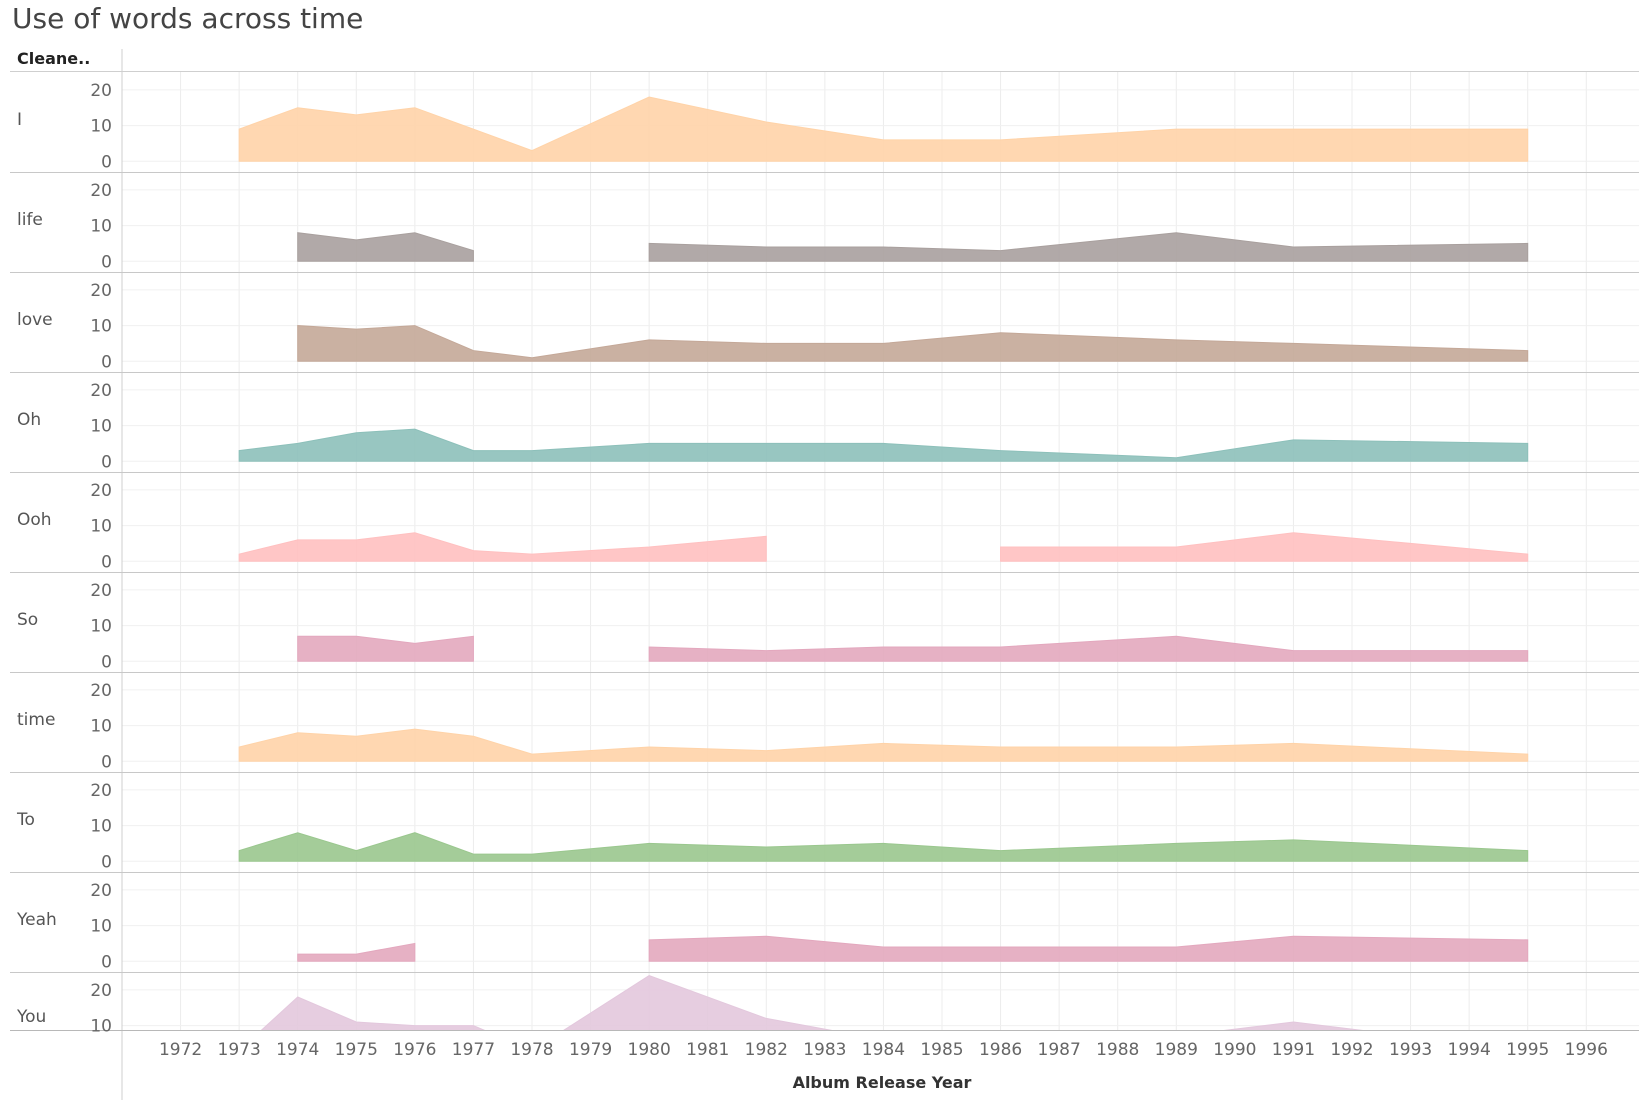 The height and width of the screenshot is (1108, 1639). What do you see at coordinates (883, 1050) in the screenshot?
I see `x-tick-label: 1984` at bounding box center [883, 1050].